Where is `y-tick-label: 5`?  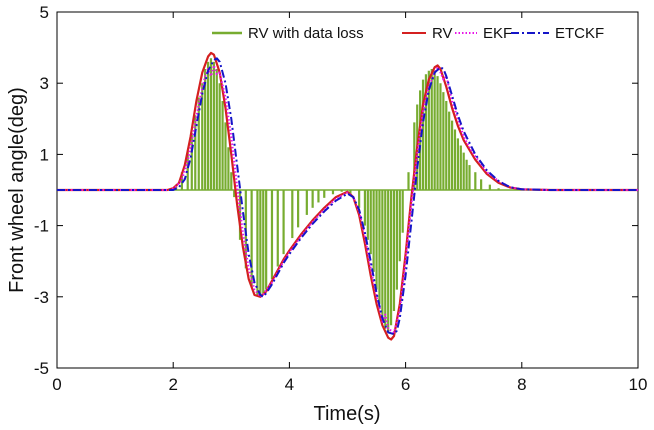
y-tick-label: 5 is located at coordinates (44, 12).